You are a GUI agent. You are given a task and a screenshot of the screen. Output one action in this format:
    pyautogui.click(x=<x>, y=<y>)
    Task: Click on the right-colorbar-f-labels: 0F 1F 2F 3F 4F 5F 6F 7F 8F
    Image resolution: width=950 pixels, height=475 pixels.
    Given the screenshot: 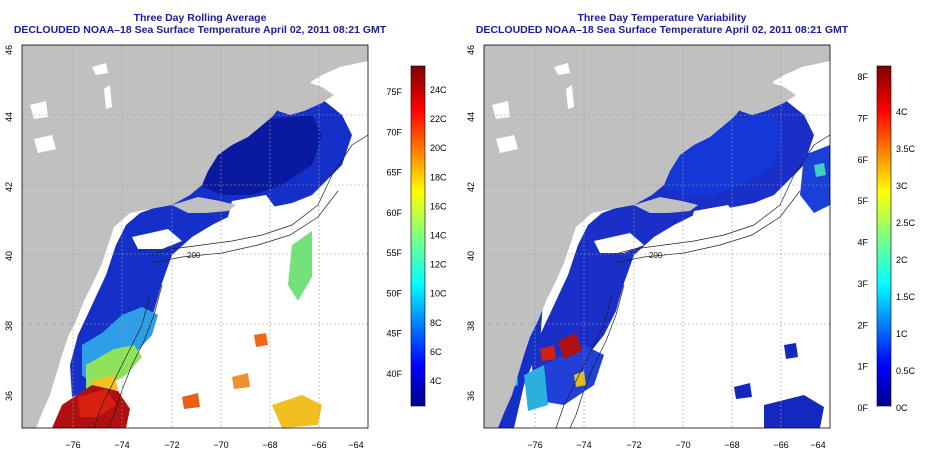 What is the action you would take?
    pyautogui.click(x=862, y=242)
    